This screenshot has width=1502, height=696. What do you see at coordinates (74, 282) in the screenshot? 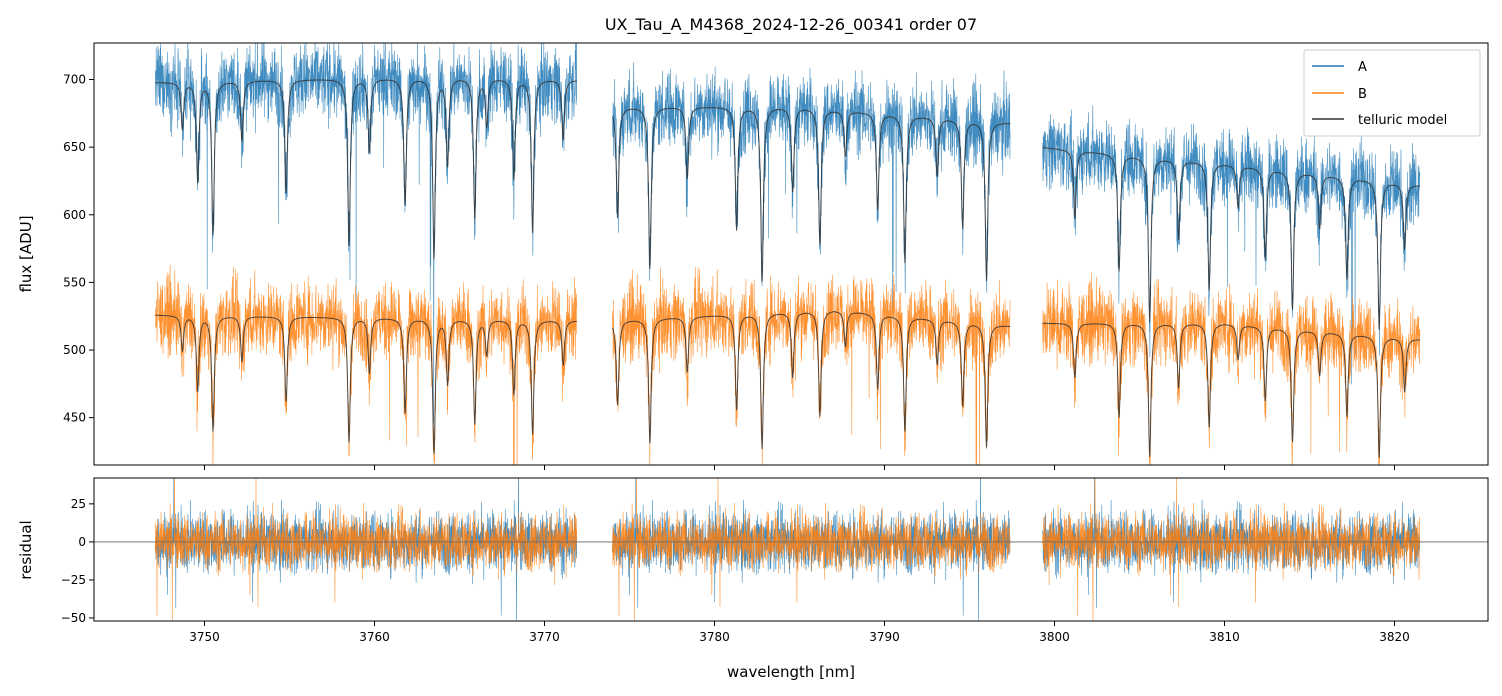
I see `flux-y-tick-label: 550` at bounding box center [74, 282].